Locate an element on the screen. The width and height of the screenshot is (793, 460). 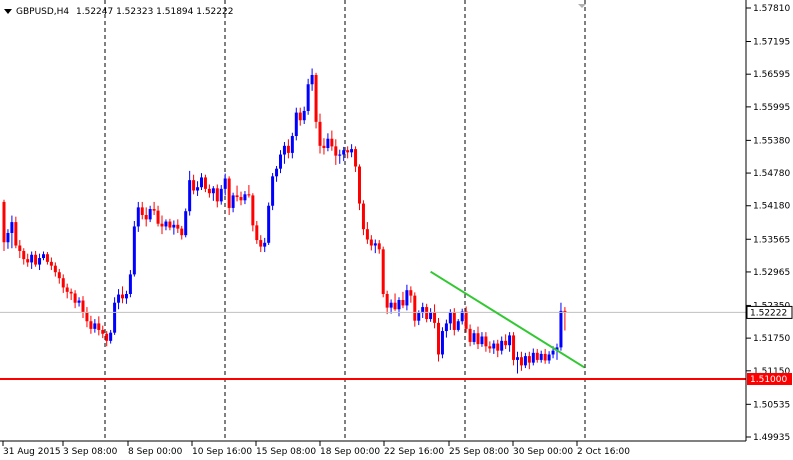
support-price-box is located at coordinates (769, 378).